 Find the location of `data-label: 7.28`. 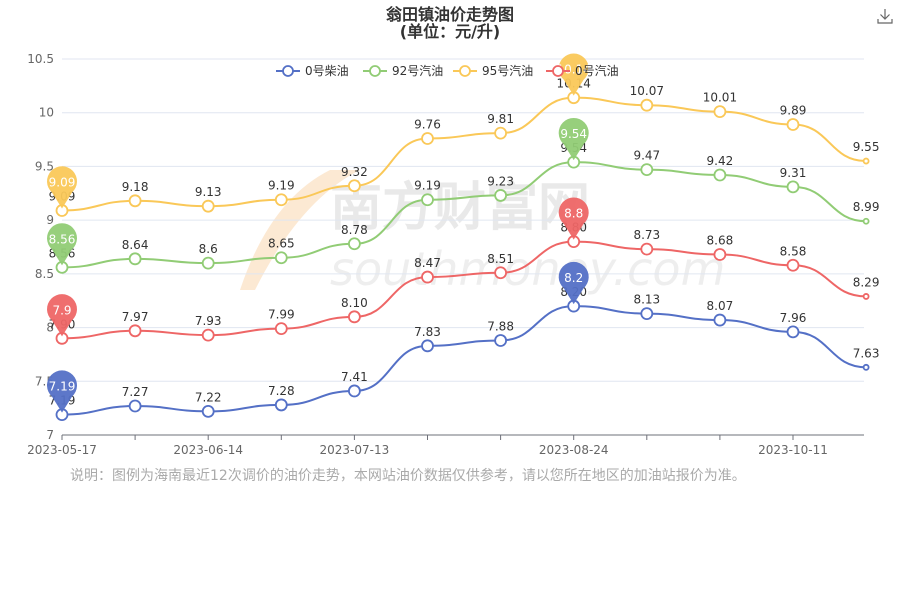

data-label: 7.28 is located at coordinates (281, 391).